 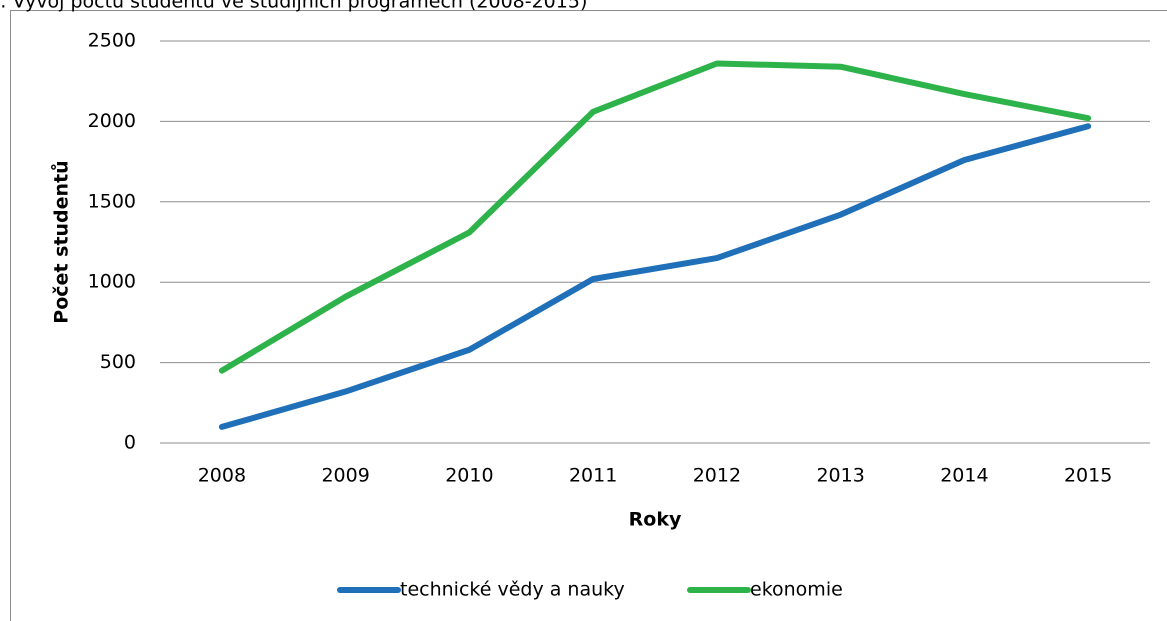 I want to click on y-tick-label: 0, so click(x=130, y=443).